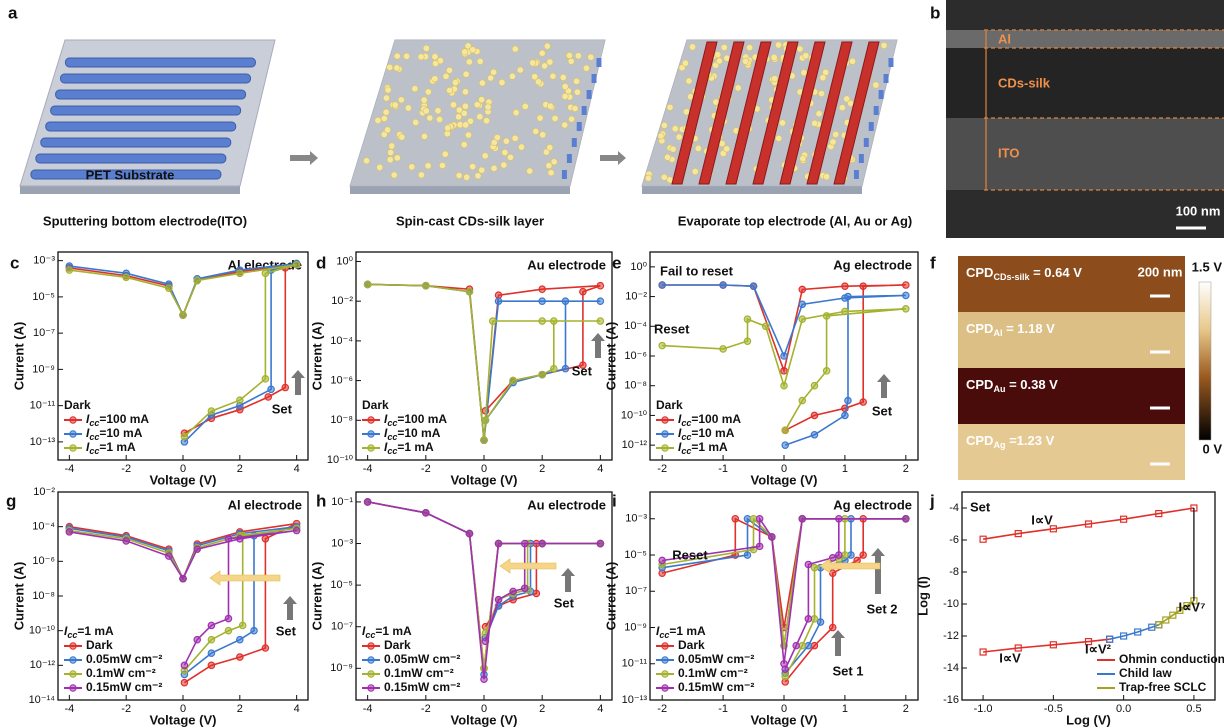 This screenshot has width=1224, height=728. Describe the element at coordinates (713, 673) in the screenshot. I see `legend-label: 0.1mW cm⁻²` at that location.